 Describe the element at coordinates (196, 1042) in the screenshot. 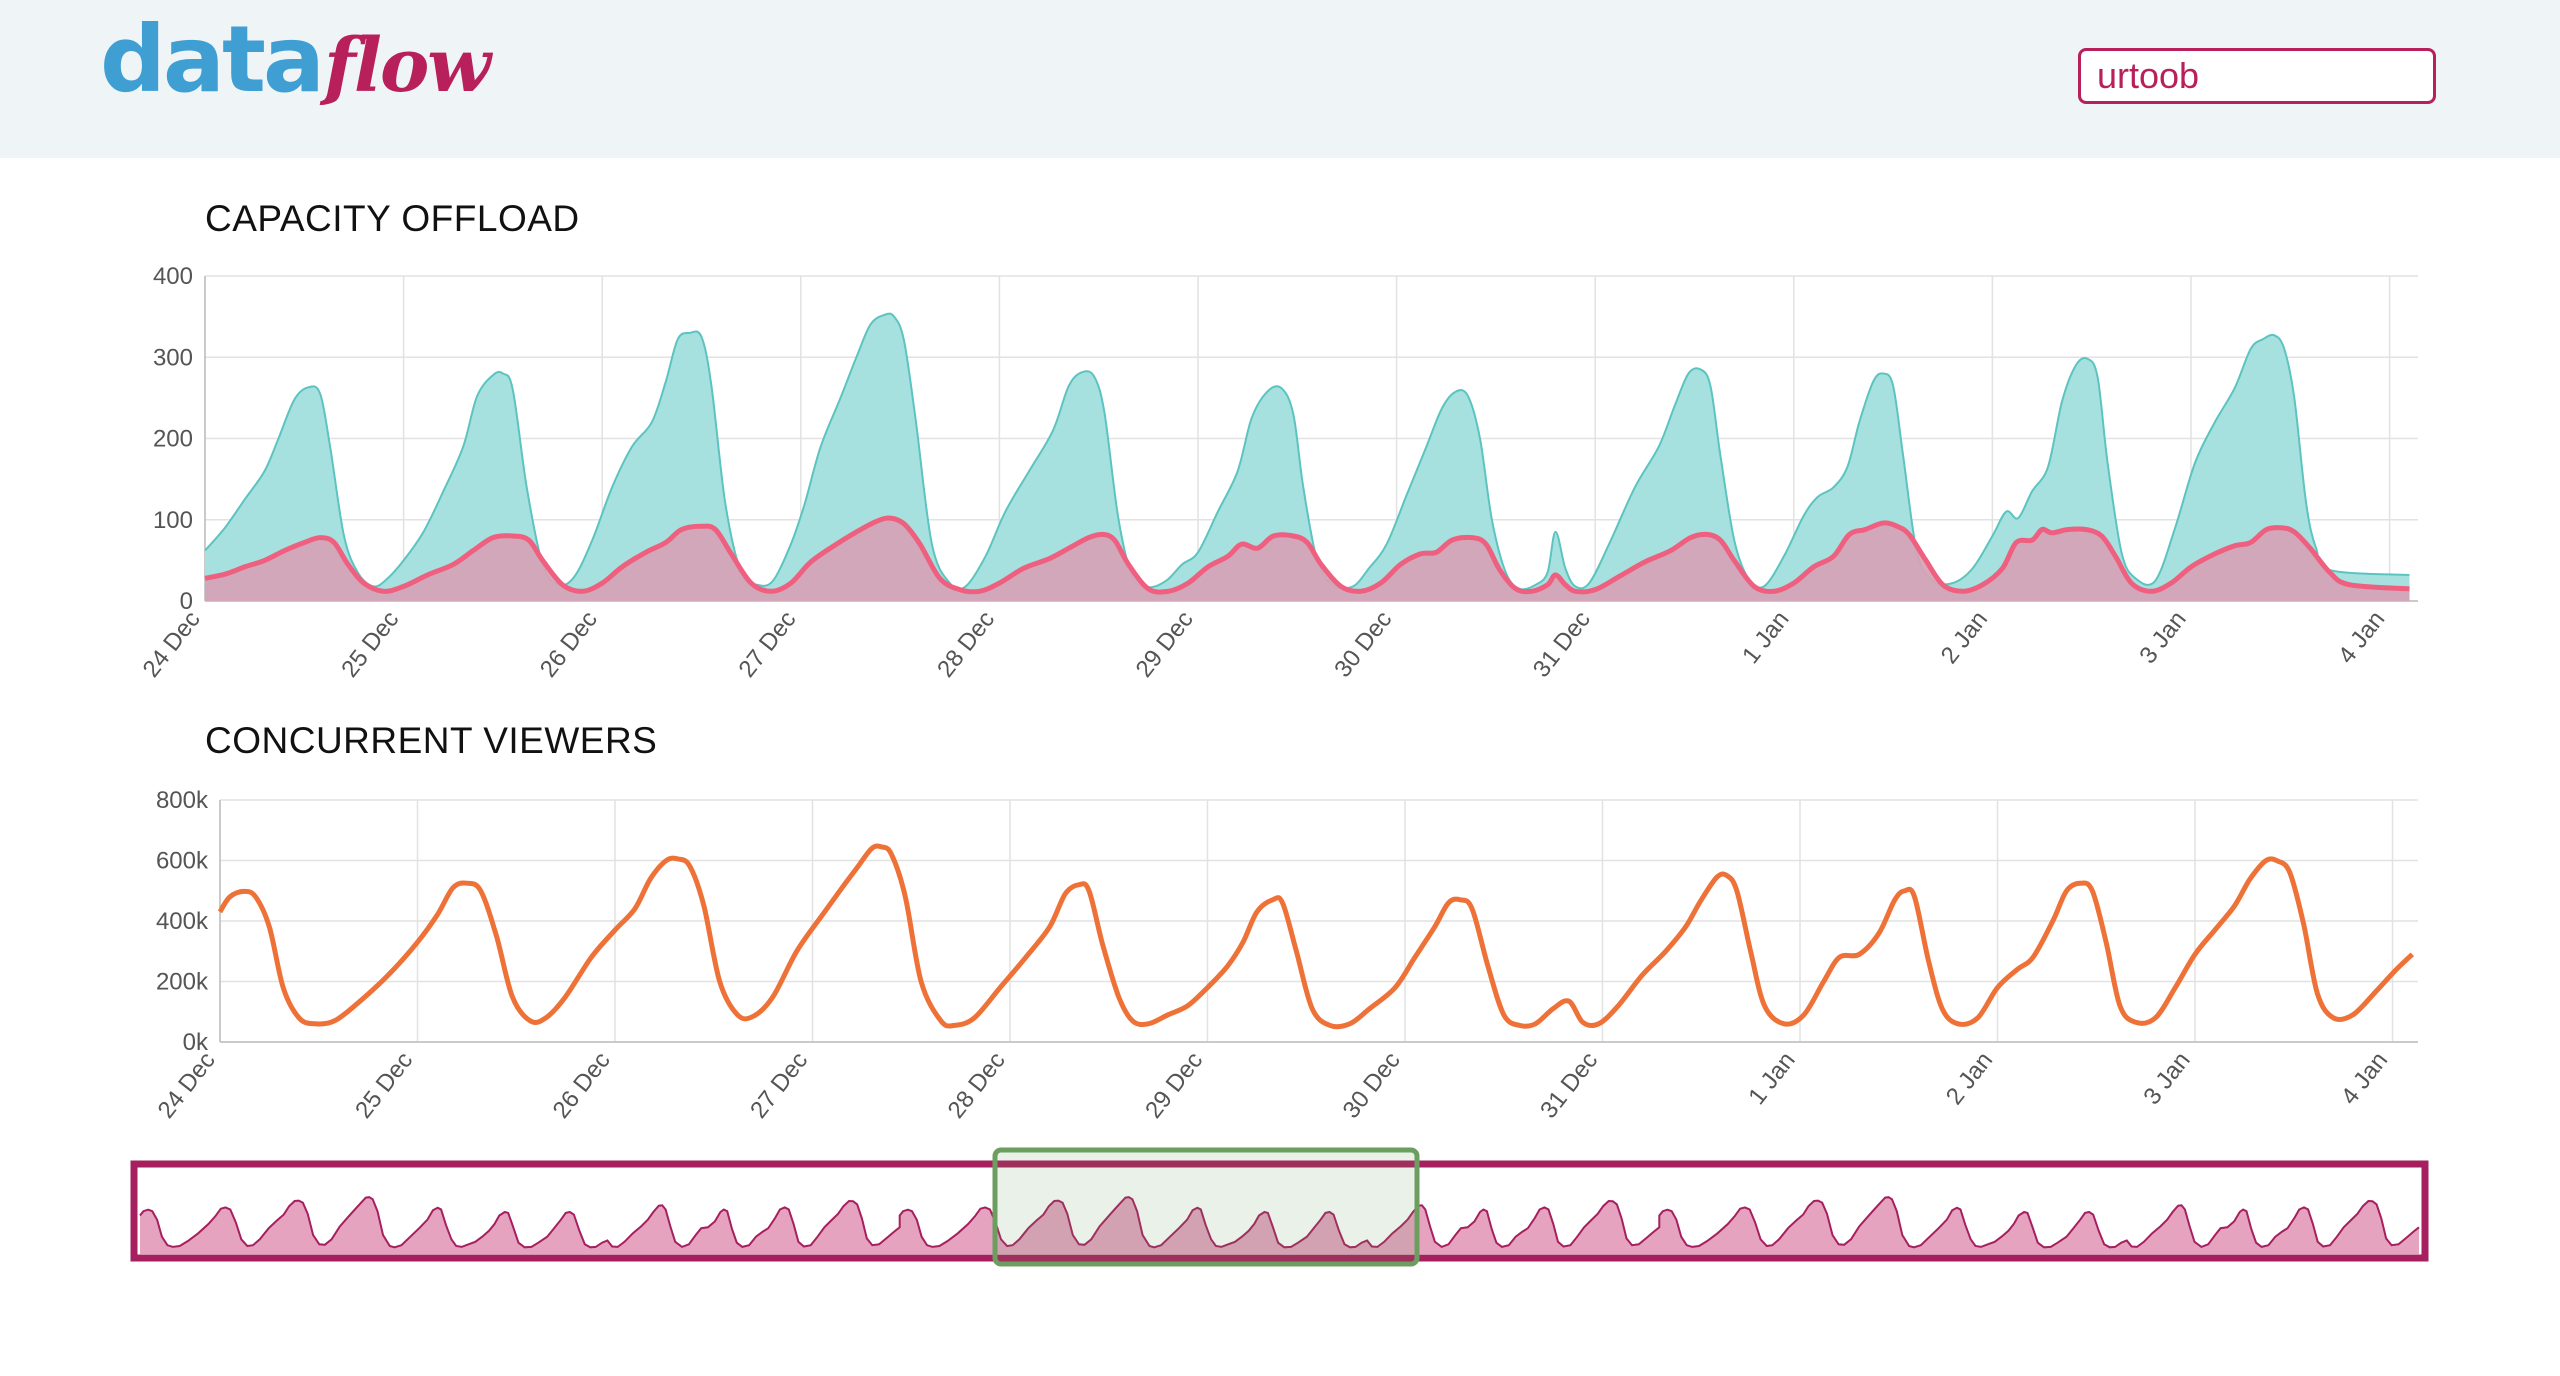

I see `viewers-y-tick-label: 0k` at that location.